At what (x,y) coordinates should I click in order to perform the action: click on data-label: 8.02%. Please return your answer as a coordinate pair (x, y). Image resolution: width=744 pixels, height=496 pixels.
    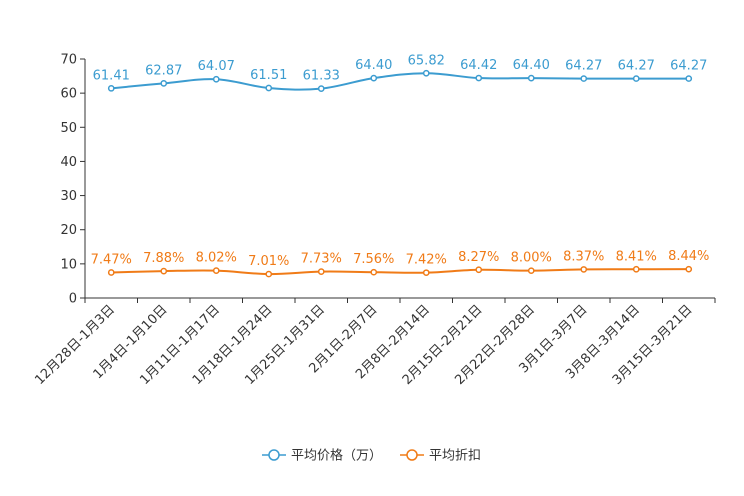
    Looking at the image, I should click on (216, 258).